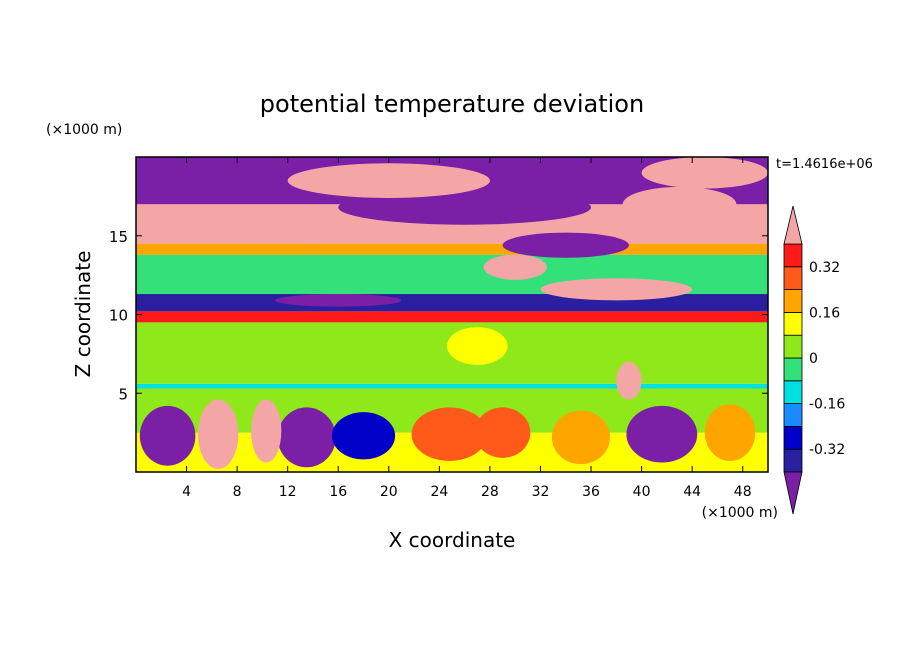 The height and width of the screenshot is (654, 904). Describe the element at coordinates (439, 492) in the screenshot. I see `x-tick-label: 24` at that location.